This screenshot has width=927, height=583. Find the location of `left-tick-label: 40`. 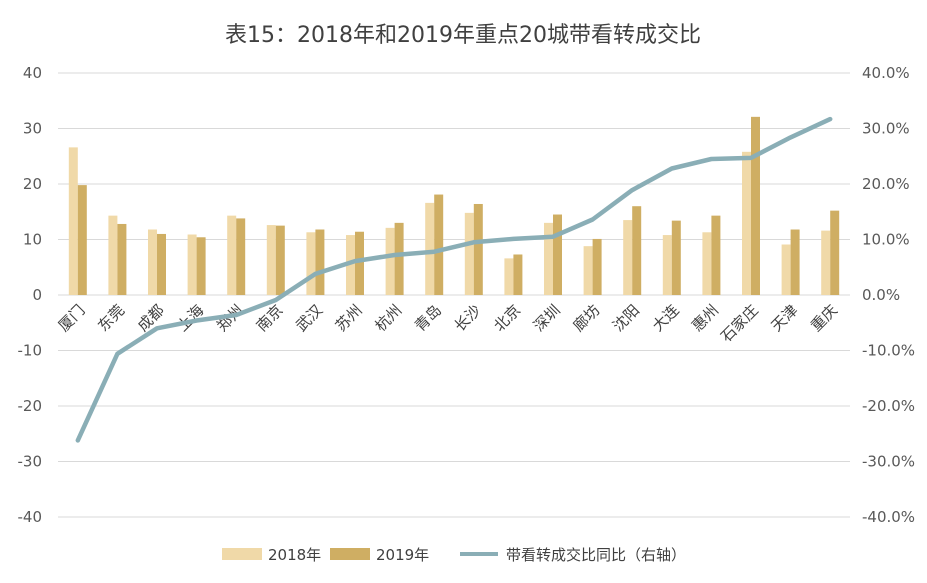

left-tick-label: 40 is located at coordinates (32, 73).